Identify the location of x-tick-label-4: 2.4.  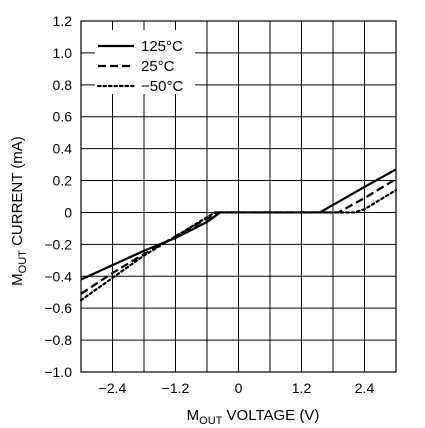
(365, 388).